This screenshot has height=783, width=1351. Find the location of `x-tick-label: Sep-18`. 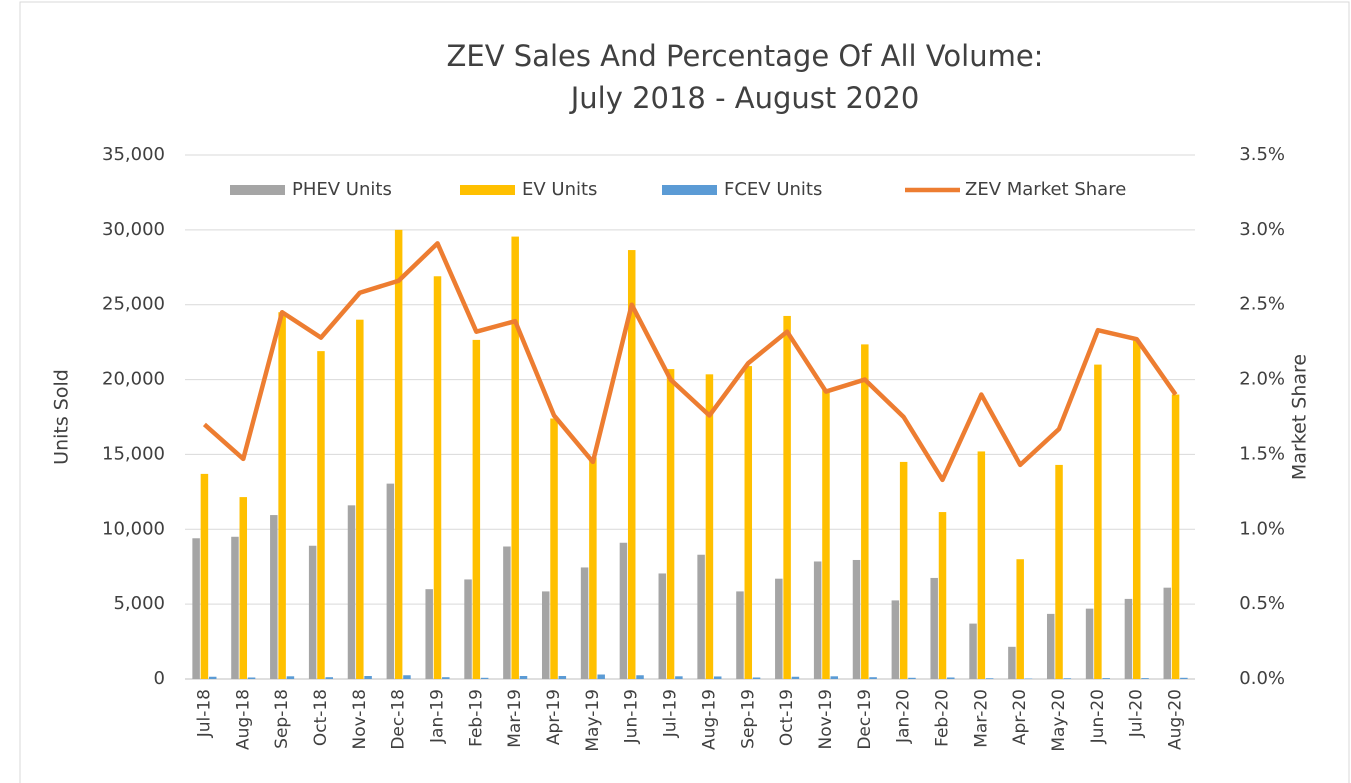

x-tick-label: Sep-18 is located at coordinates (282, 719).